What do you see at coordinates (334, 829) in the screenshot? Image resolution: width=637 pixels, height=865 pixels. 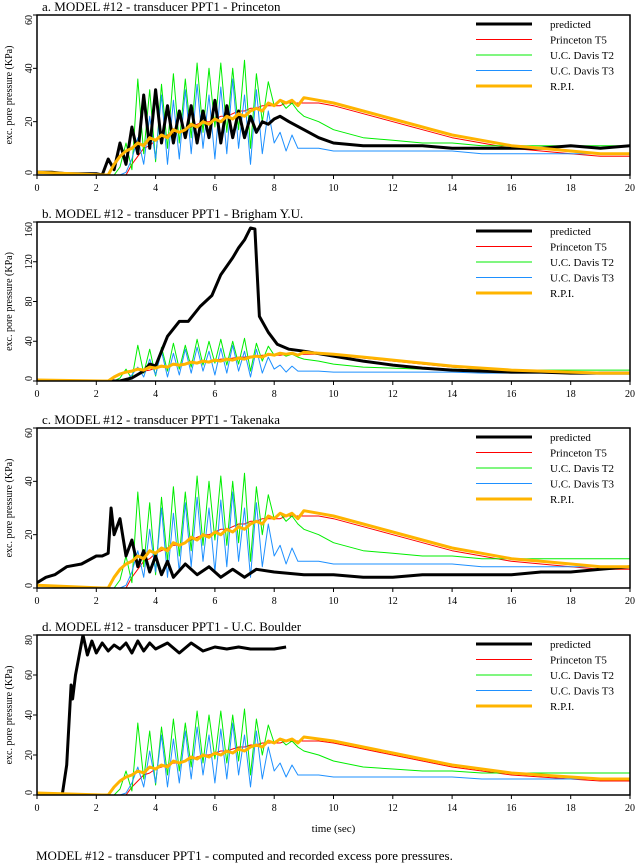 I see `x-axis-label: time (sec)` at bounding box center [334, 829].